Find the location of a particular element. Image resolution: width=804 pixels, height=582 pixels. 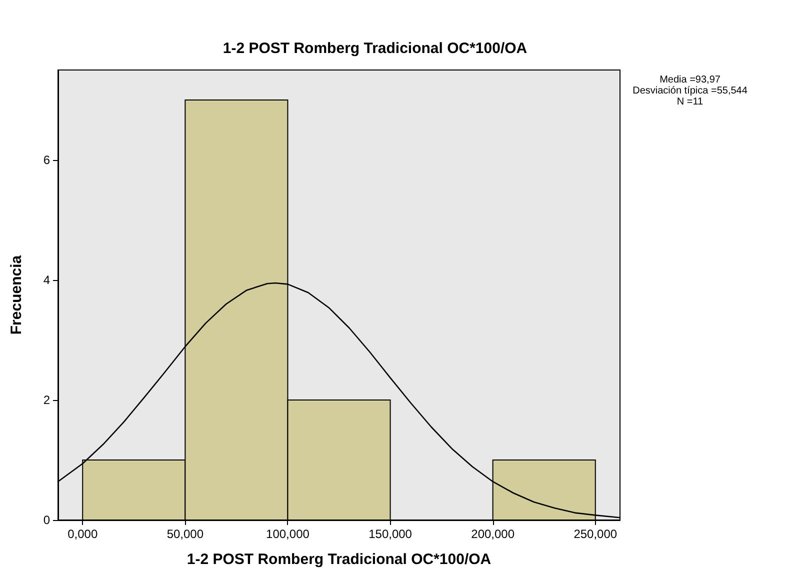

x-axis-title: 1-2 POST Romberg Tradicional OC*100/OA is located at coordinates (339, 559).